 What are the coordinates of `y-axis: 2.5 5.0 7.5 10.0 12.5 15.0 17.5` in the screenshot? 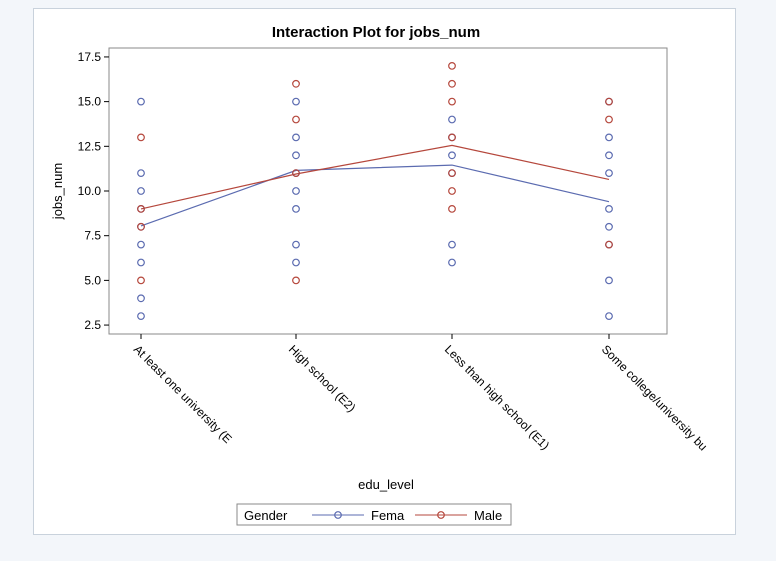 It's located at (93, 191).